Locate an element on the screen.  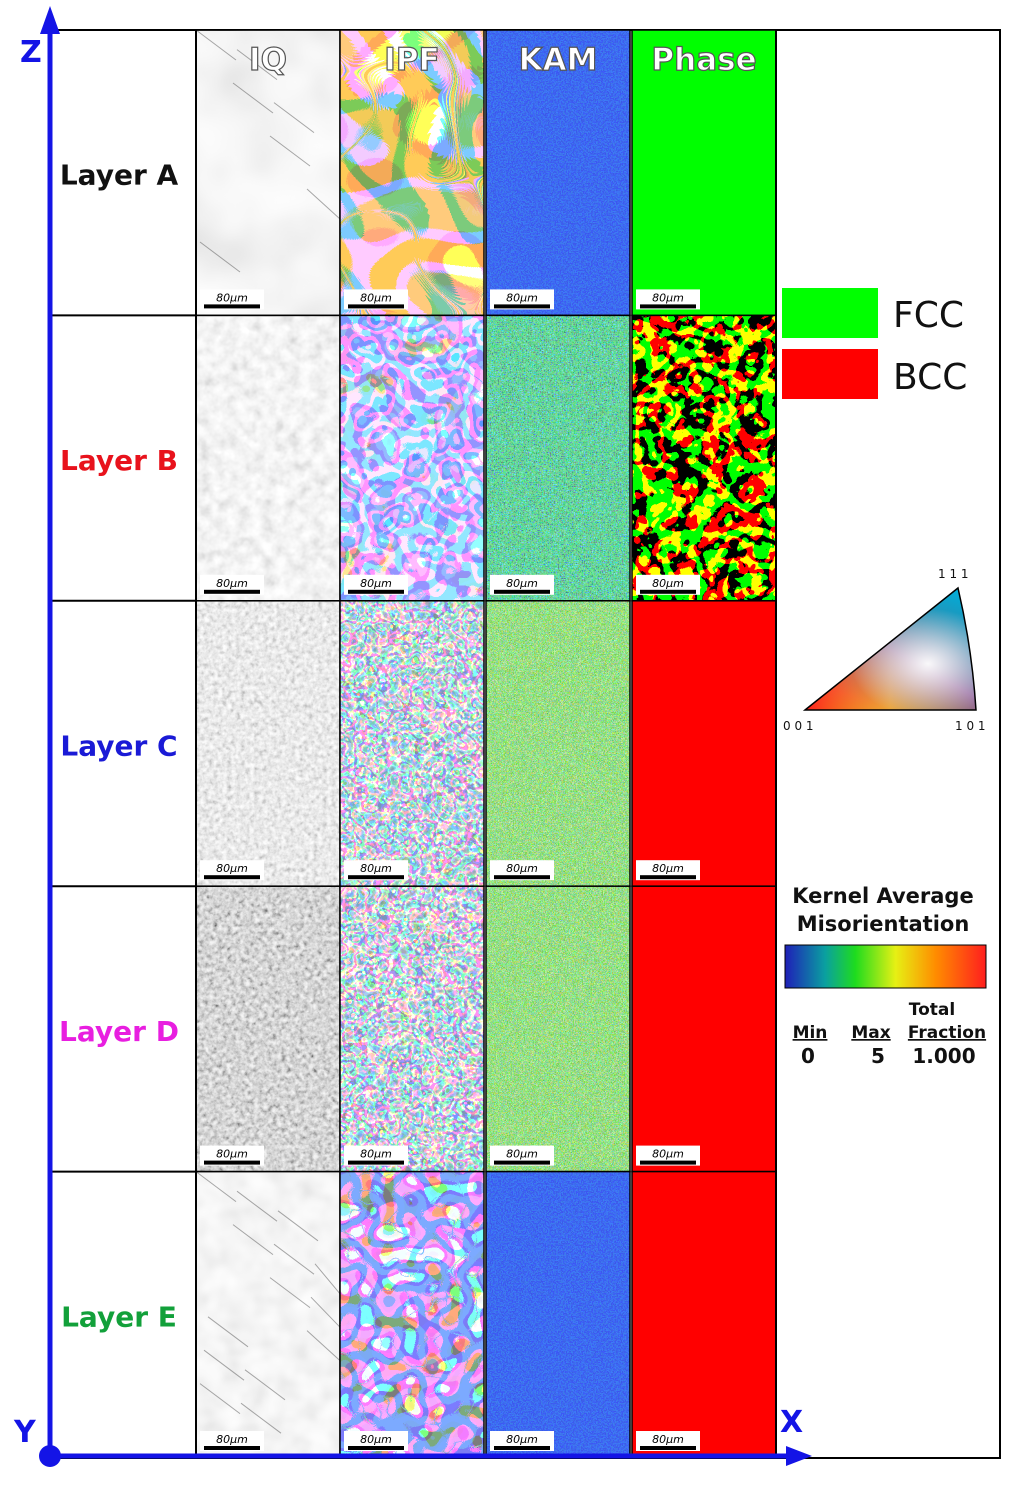
kam-total-value: 1.000 is located at coordinates (943, 1056).